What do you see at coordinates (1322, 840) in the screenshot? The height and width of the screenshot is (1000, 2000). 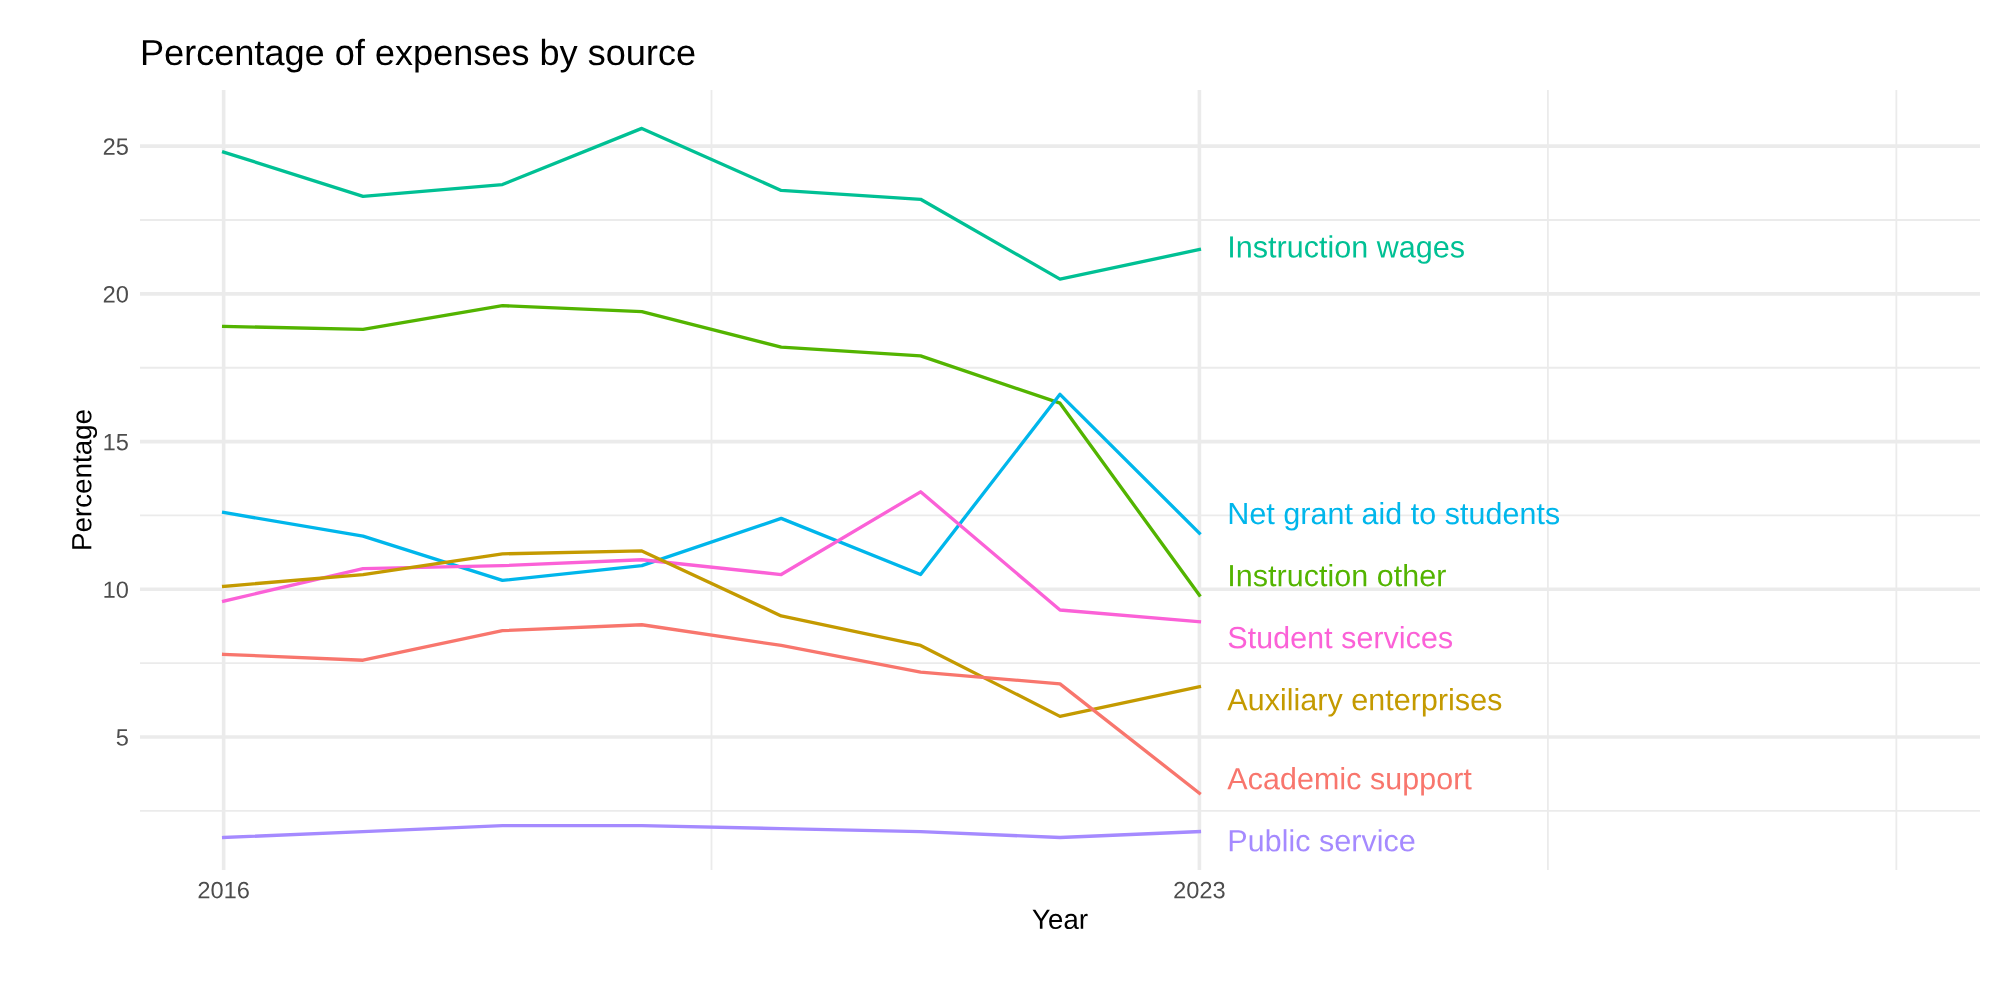 I see `series-label: Public service` at bounding box center [1322, 840].